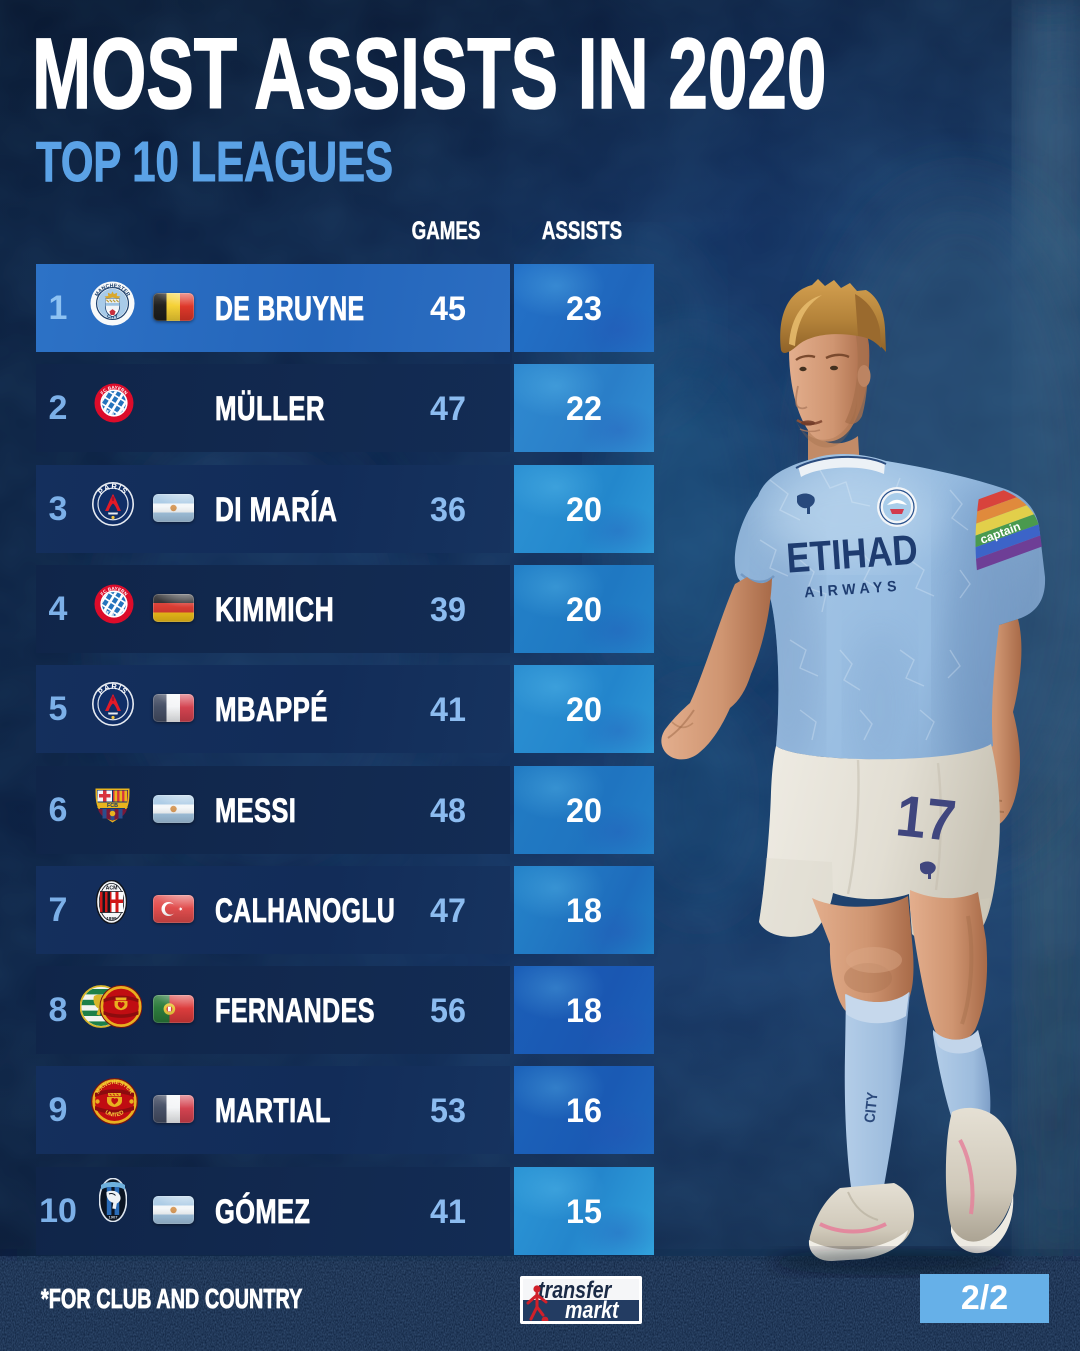 The width and height of the screenshot is (1080, 1351). I want to click on svg-text: 1899, so click(111, 918).